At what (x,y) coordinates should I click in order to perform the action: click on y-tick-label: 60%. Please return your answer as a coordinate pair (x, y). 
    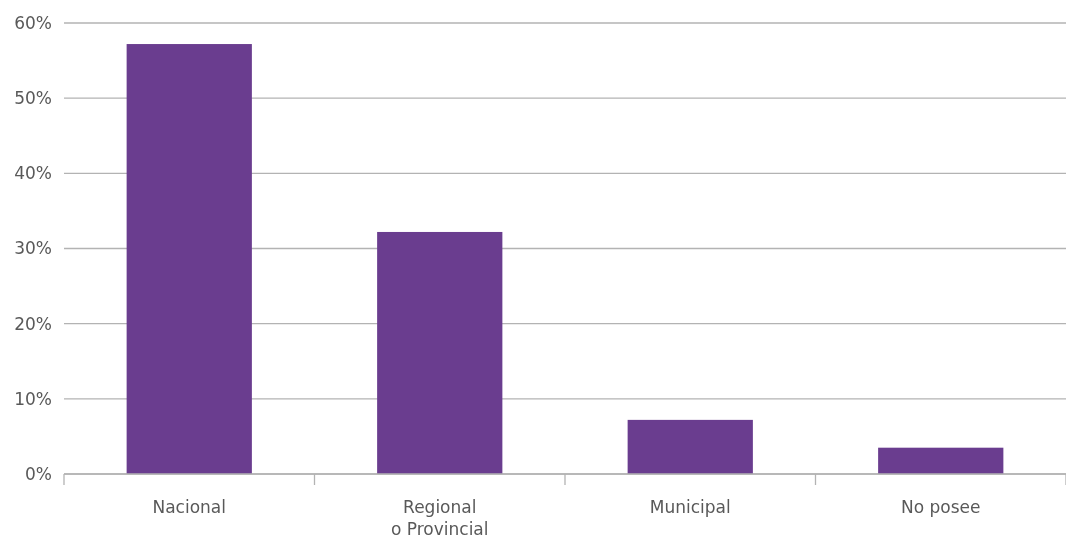
    Looking at the image, I should click on (33, 22).